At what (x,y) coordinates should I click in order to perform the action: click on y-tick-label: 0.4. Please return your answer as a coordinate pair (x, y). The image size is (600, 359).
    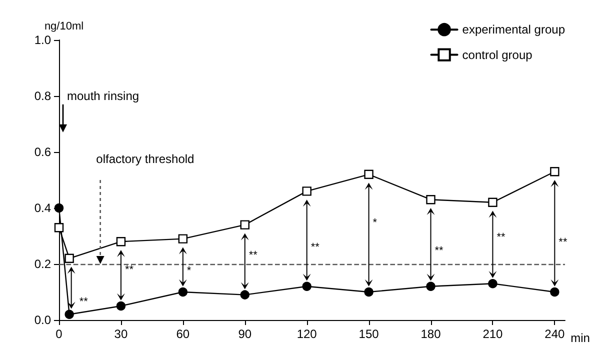
    Looking at the image, I should click on (43, 208).